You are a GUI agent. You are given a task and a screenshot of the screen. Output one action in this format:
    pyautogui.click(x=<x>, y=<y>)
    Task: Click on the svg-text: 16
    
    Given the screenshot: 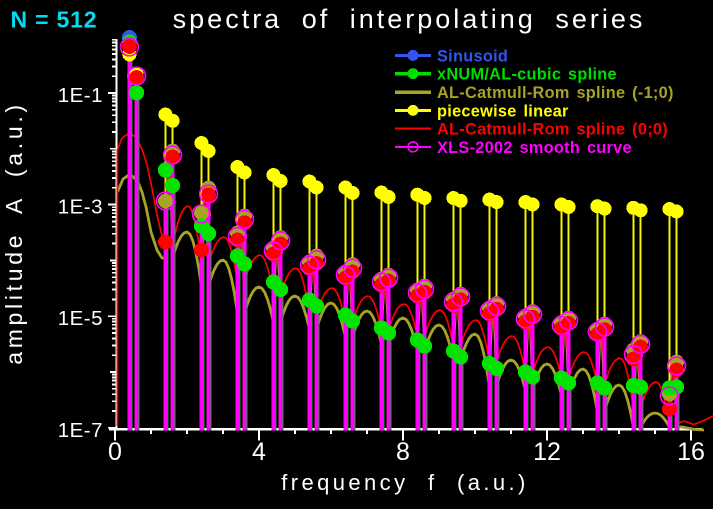 What is the action you would take?
    pyautogui.click(x=691, y=452)
    